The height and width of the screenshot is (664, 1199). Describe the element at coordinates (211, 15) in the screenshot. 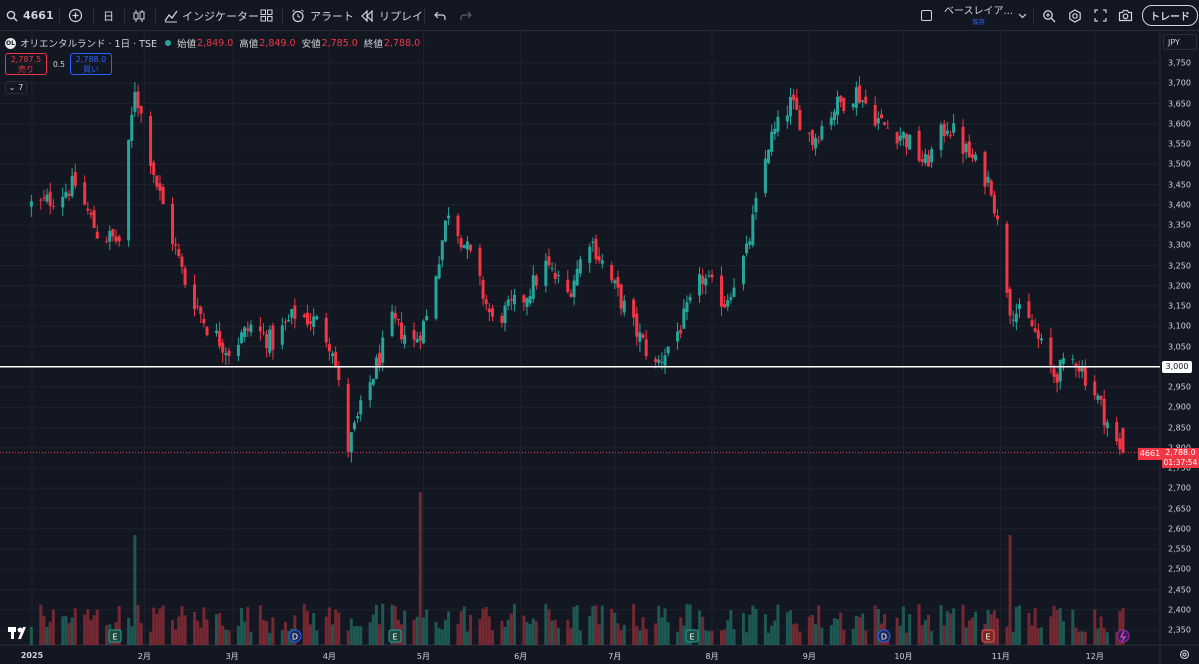

I see `indicators-button: インジケーター` at that location.